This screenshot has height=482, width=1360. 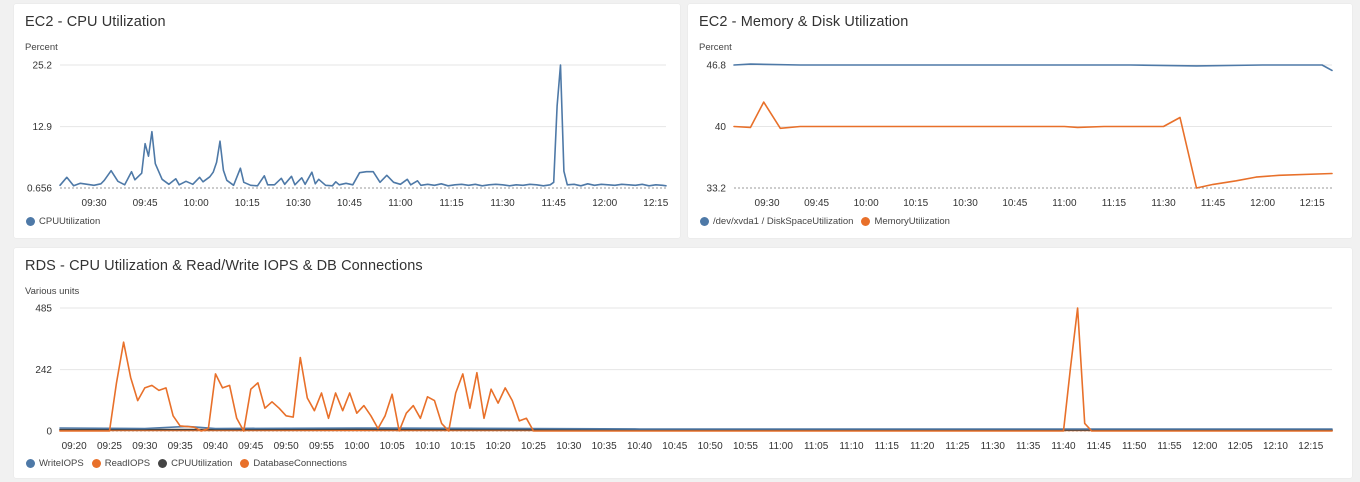 What do you see at coordinates (43, 370) in the screenshot?
I see `y-tick-label: 242` at bounding box center [43, 370].